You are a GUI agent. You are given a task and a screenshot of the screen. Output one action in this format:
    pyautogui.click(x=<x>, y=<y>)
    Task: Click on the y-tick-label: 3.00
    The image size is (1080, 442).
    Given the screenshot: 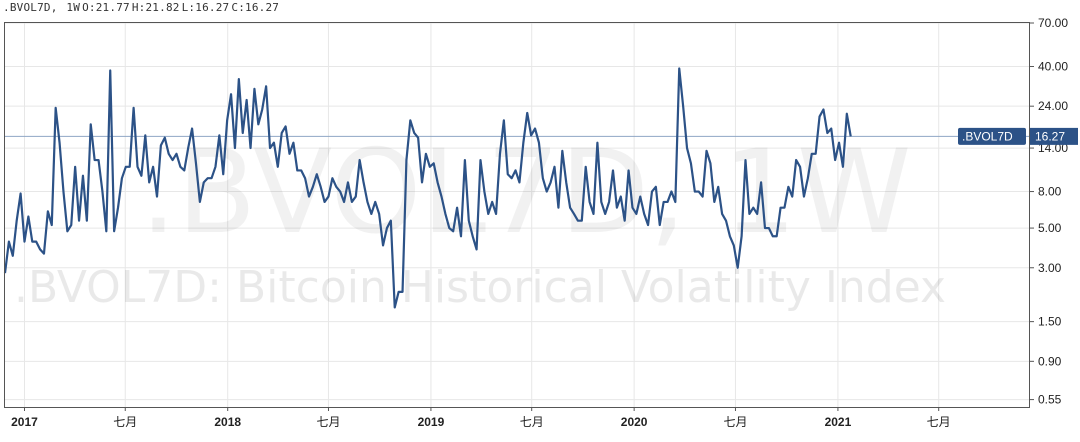 What is the action you would take?
    pyautogui.click(x=1050, y=268)
    